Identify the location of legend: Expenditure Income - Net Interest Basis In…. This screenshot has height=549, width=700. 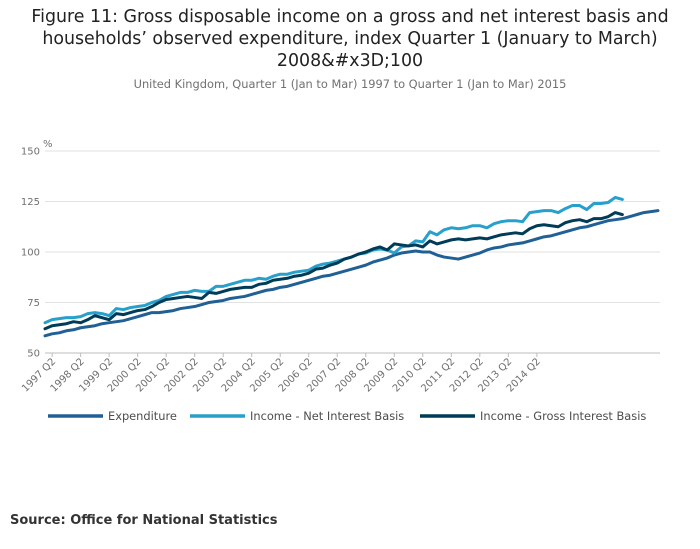
(347, 416).